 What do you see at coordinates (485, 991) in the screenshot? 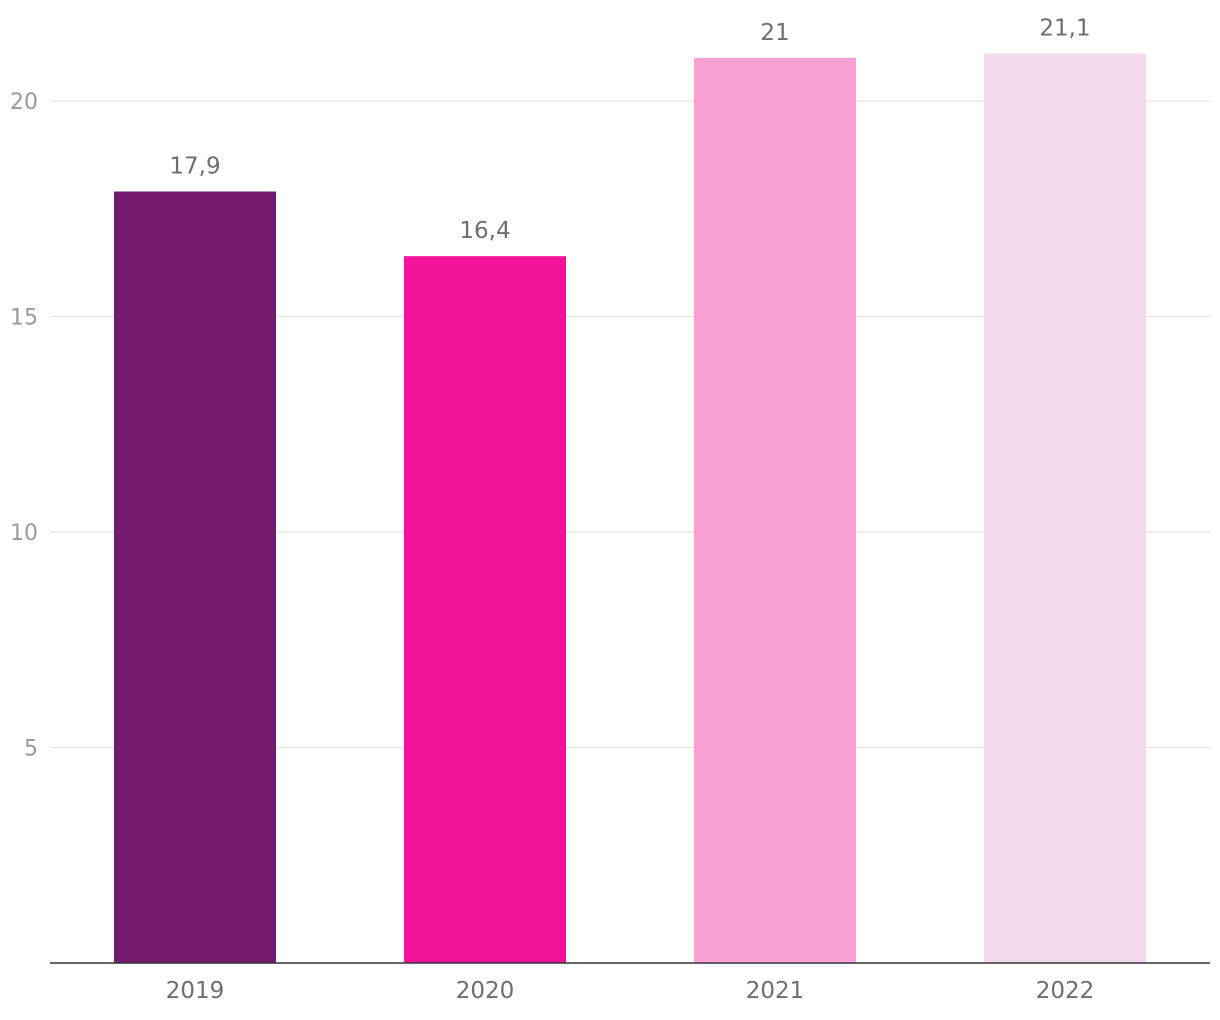
I see `x-tick-label-2020: 2020` at bounding box center [485, 991].